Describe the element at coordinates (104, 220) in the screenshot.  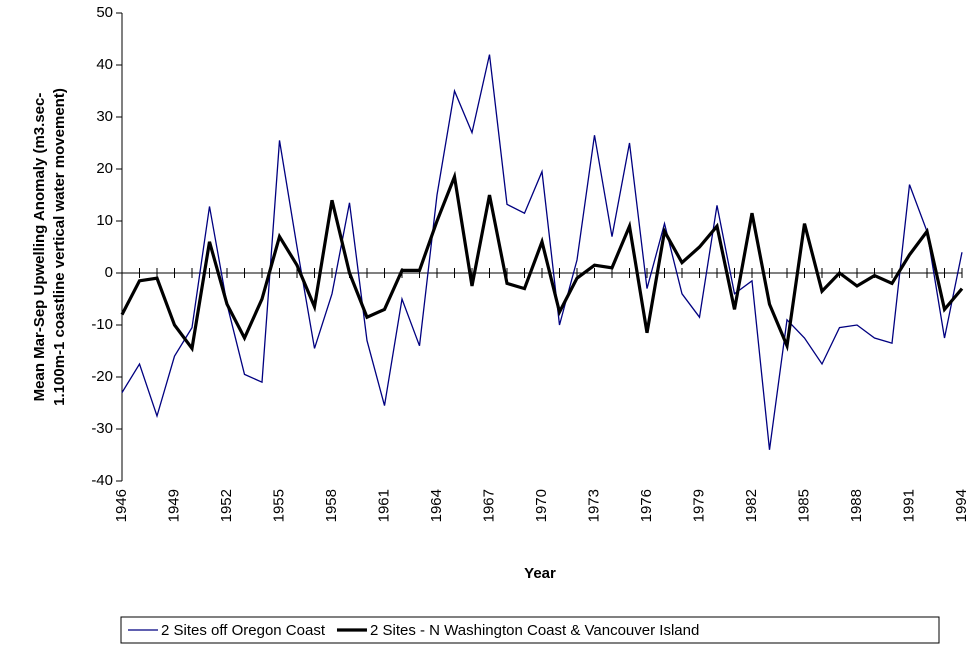
I see `y-tick-label: 10` at that location.